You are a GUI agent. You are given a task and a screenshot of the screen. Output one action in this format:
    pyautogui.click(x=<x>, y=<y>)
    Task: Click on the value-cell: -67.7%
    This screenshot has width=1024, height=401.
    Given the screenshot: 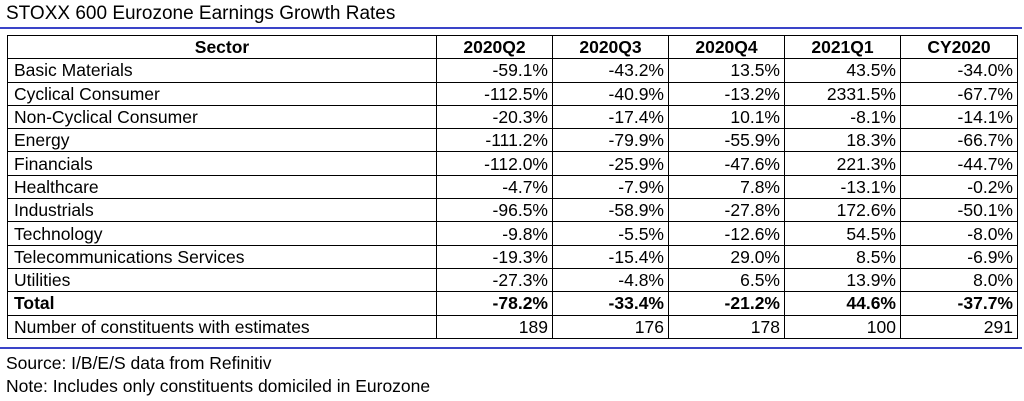 What is the action you would take?
    pyautogui.click(x=959, y=93)
    